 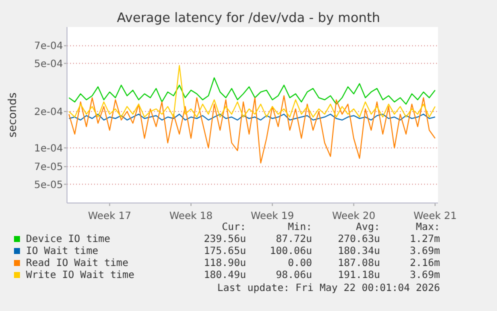 I want to click on text: 87.72u, so click(x=294, y=239).